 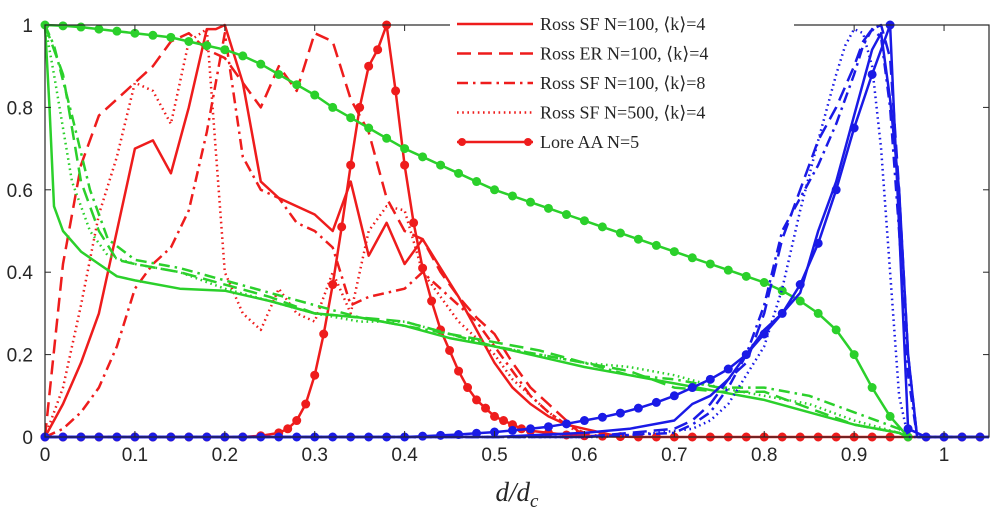 I want to click on legend-label: Ross SF N=500, ⟨k⟩=4, so click(x=622, y=113).